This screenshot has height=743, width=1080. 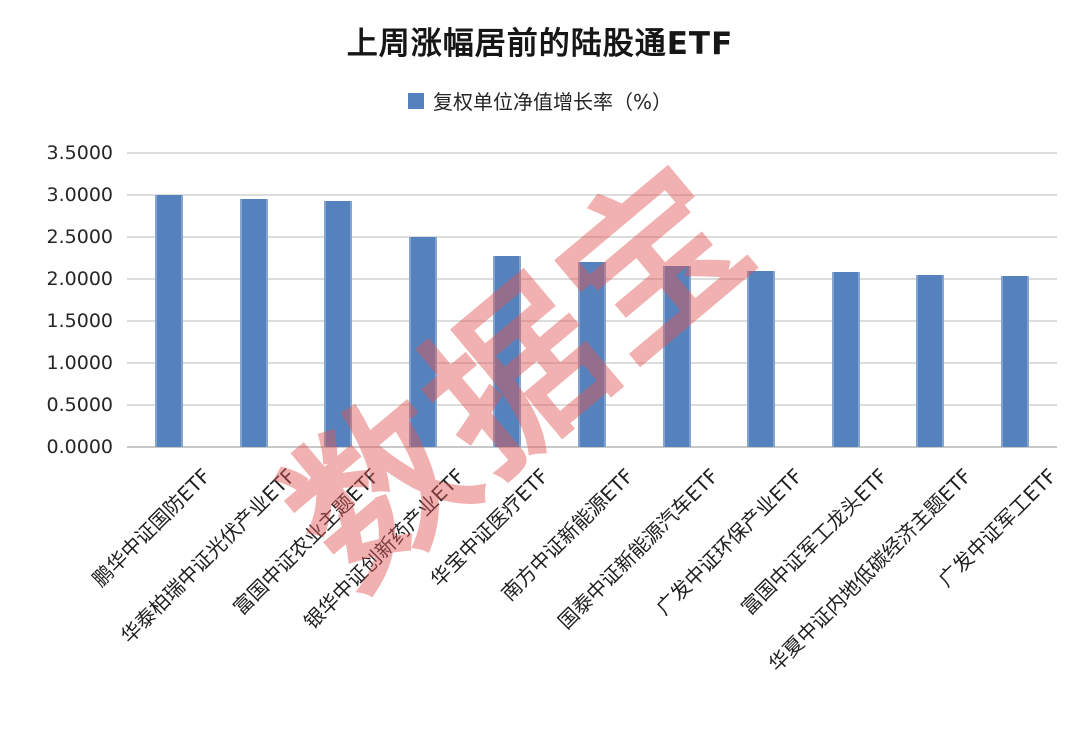 I want to click on x-category-label: 华泰柏瑞中证光伏产业ETF, so click(x=207, y=555).